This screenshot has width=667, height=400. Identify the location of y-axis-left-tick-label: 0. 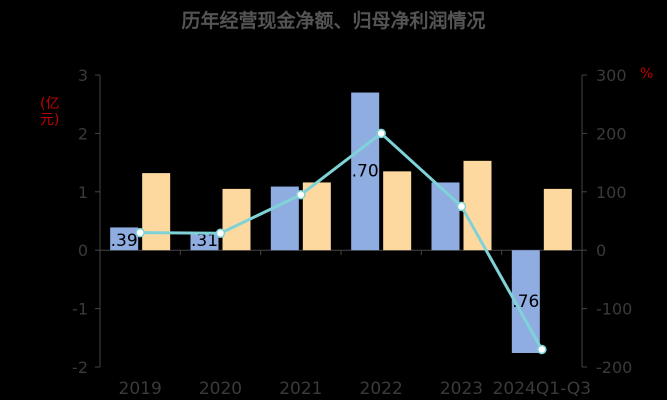
(83, 250).